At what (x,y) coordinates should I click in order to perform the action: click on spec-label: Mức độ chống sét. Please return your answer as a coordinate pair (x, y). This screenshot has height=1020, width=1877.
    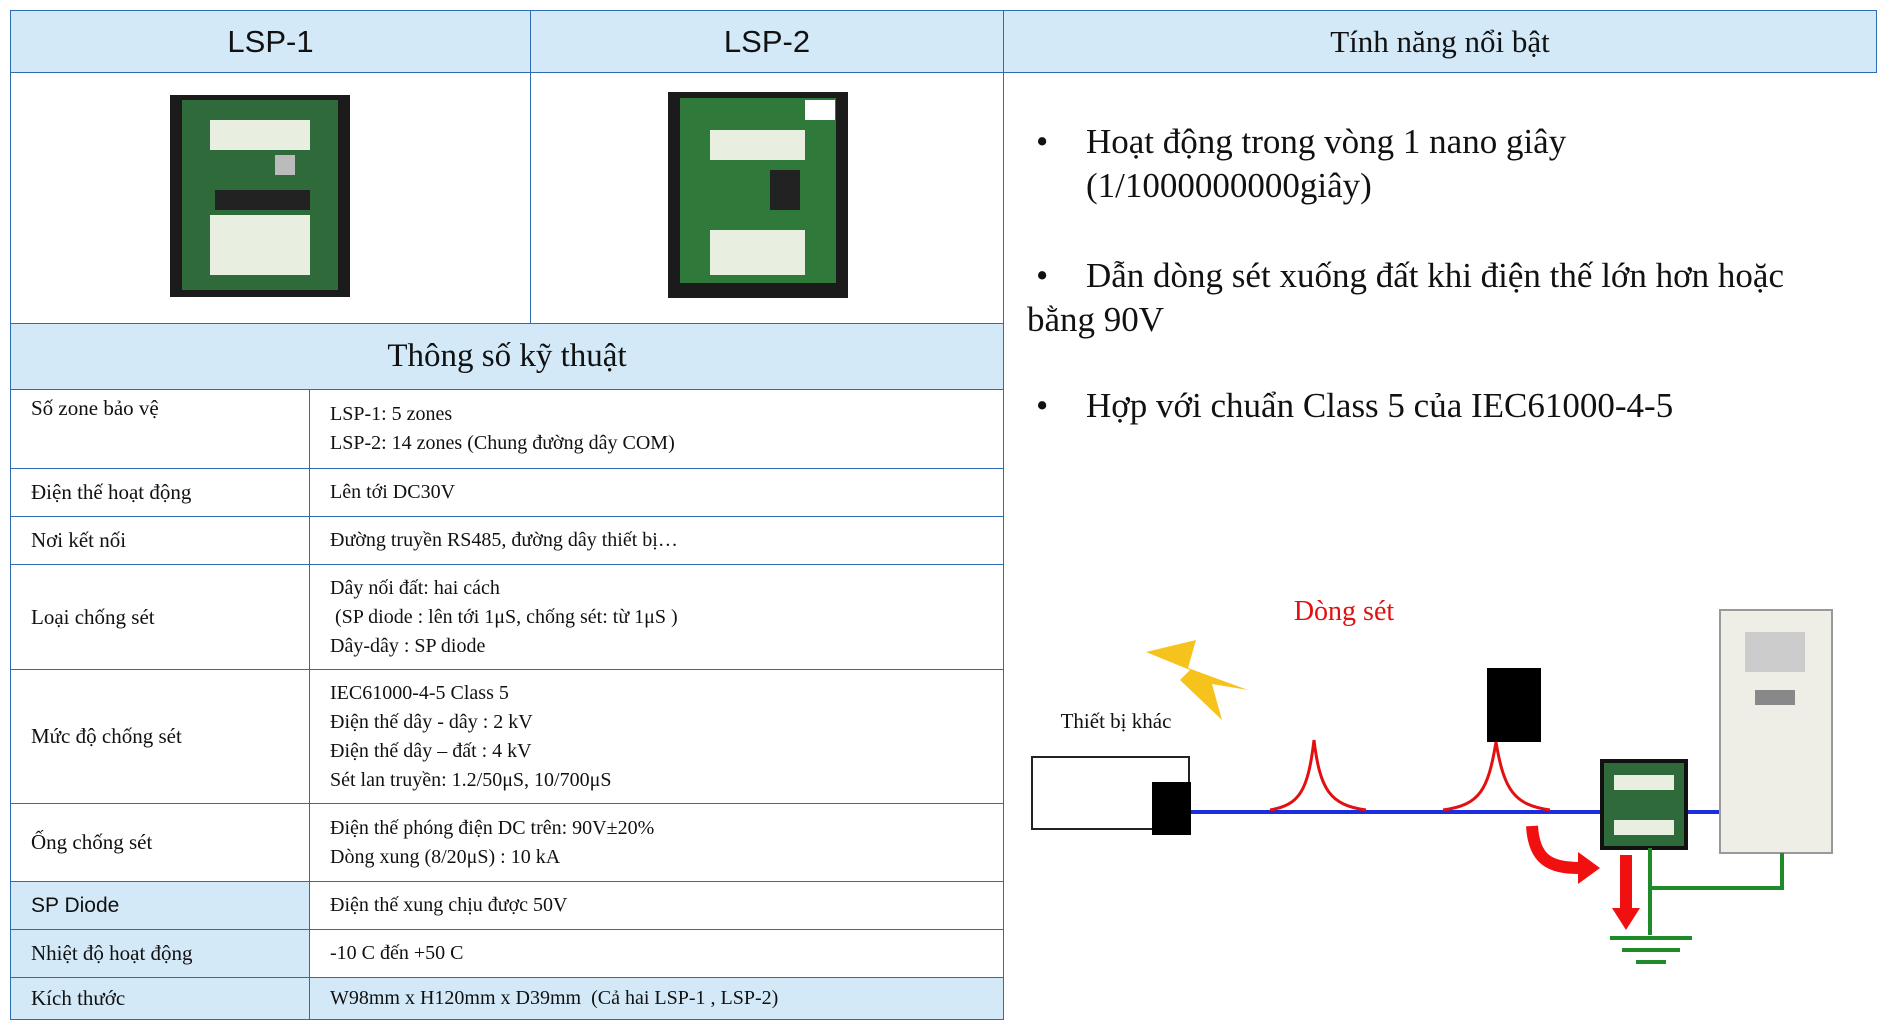
    Looking at the image, I should click on (106, 736).